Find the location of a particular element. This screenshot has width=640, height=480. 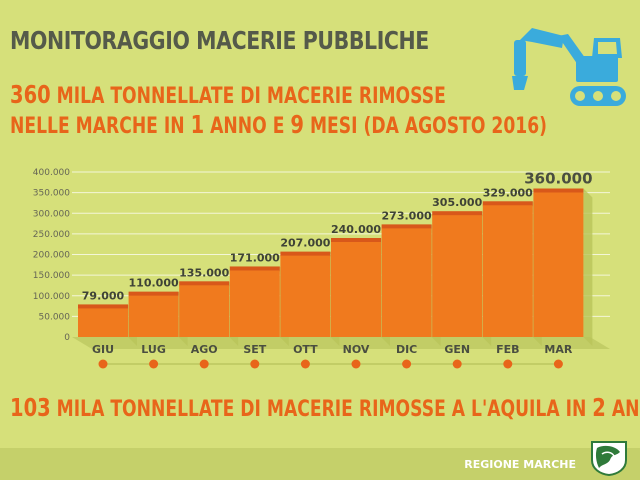

x-tick-label: LUG is located at coordinates (153, 349).